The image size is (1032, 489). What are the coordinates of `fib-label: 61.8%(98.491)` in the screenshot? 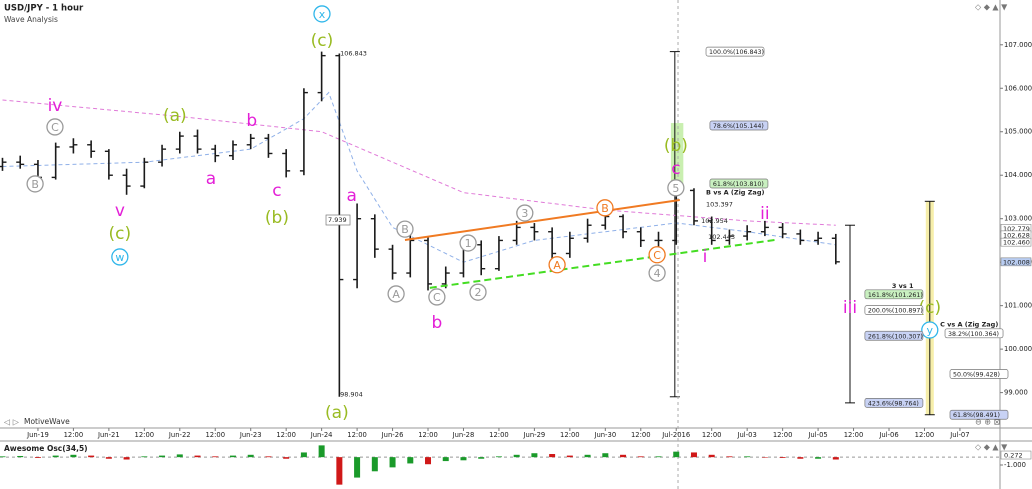 It's located at (976, 415).